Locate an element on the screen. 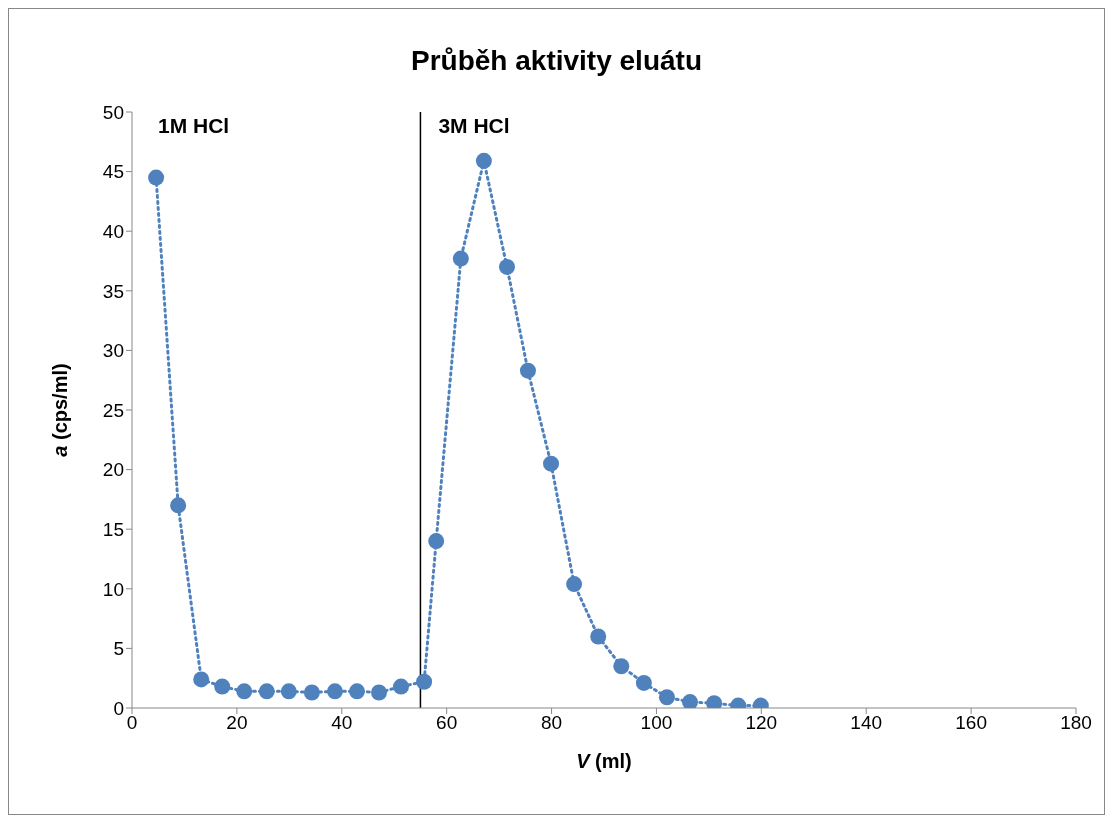 The width and height of the screenshot is (1113, 823). x-tick-label: 80 is located at coordinates (551, 723).